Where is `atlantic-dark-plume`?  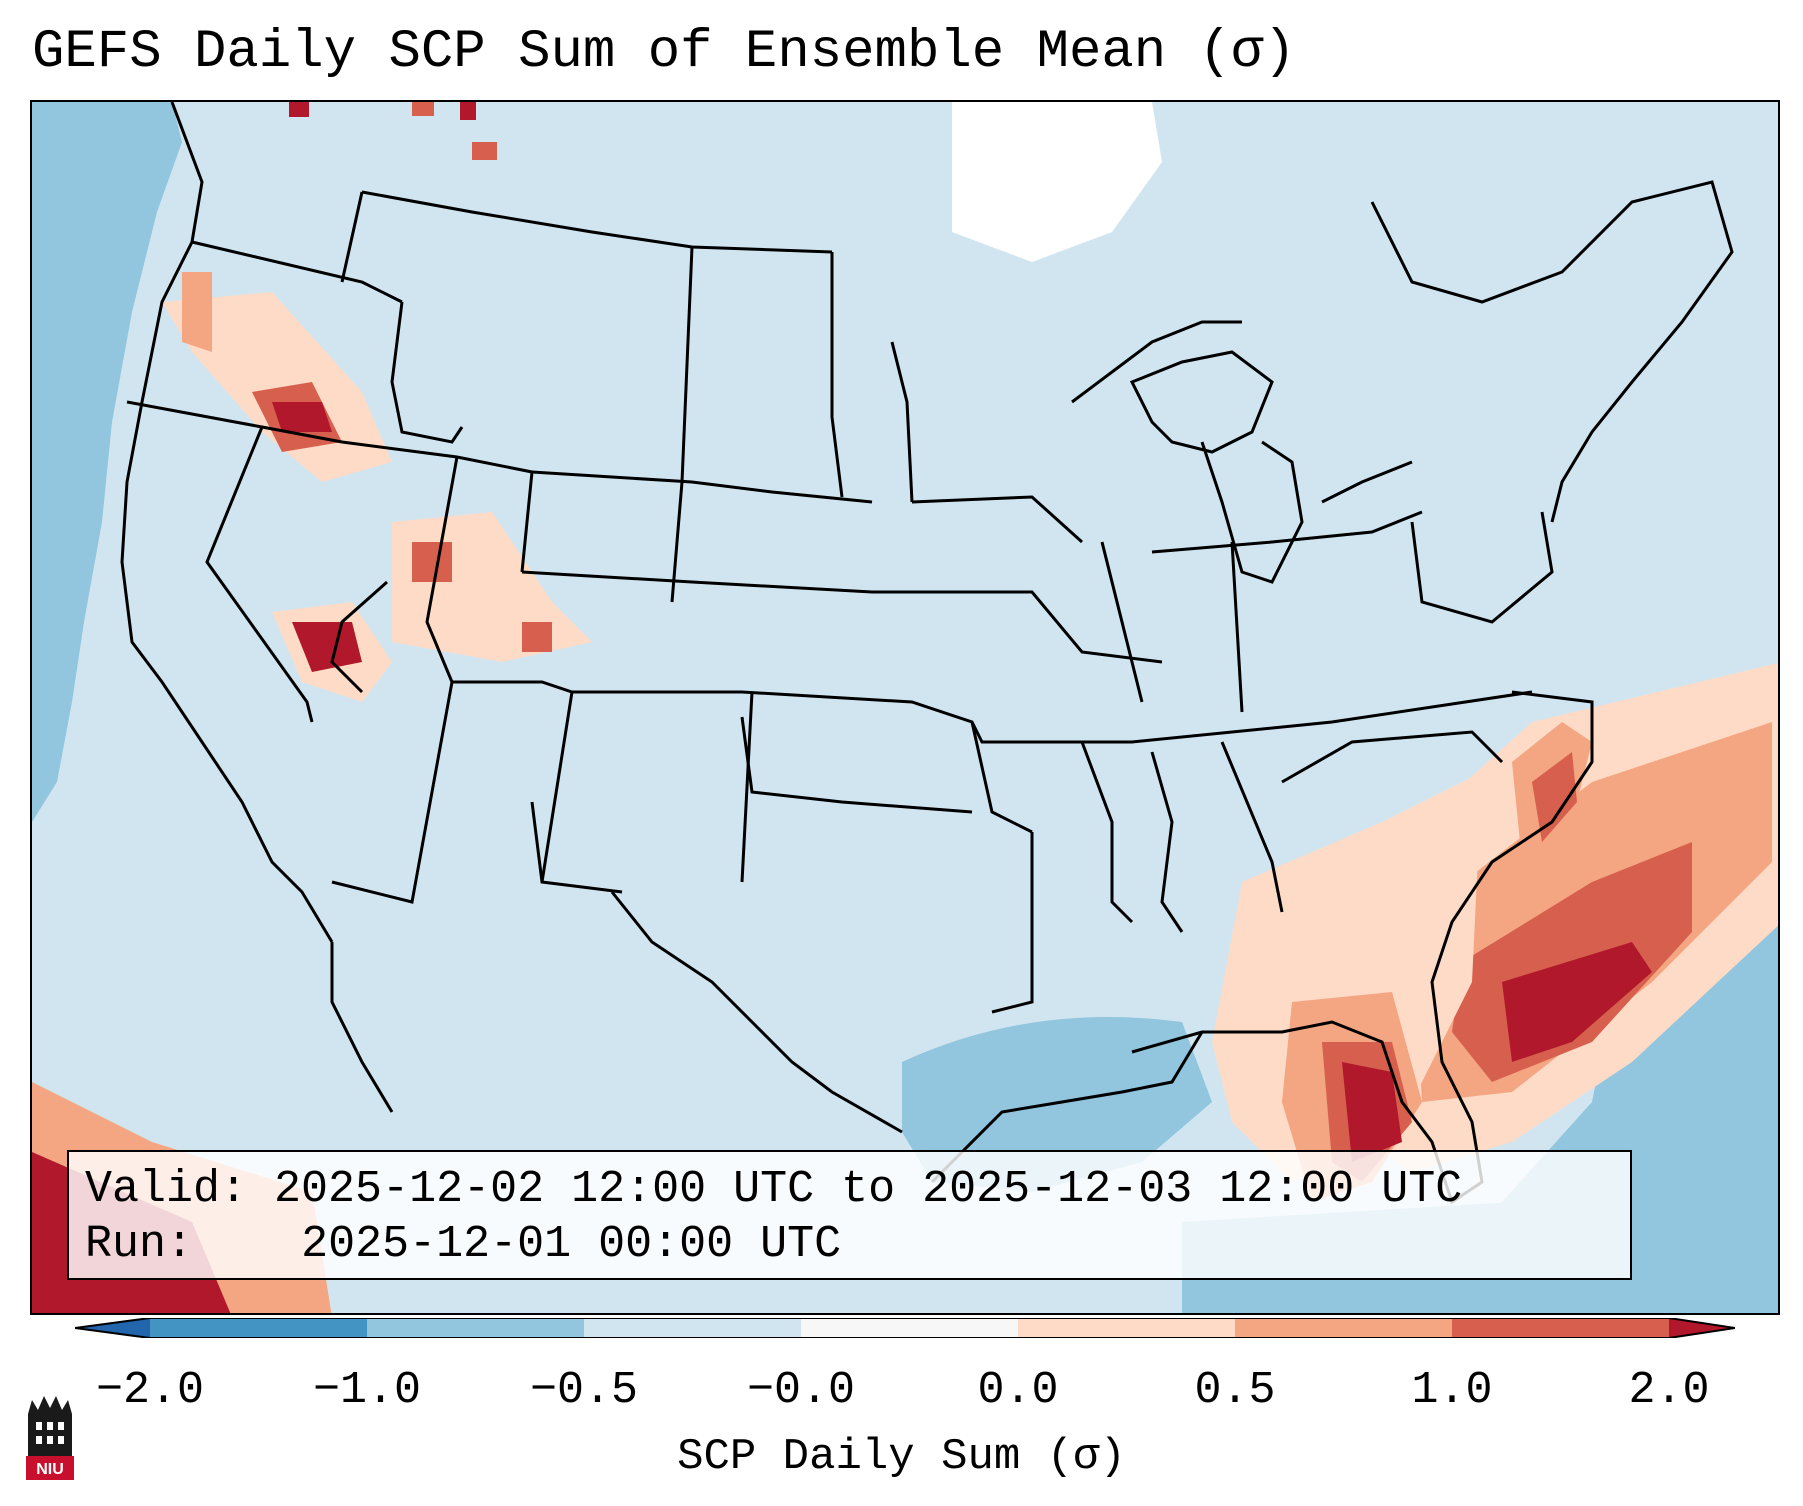
atlantic-dark-plume is located at coordinates (1577, 1002).